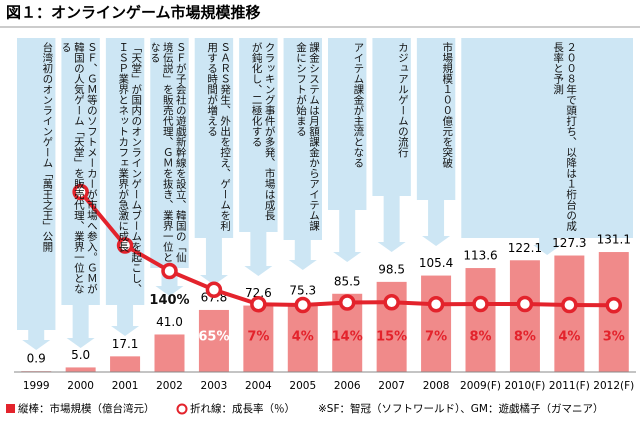 The height and width of the screenshot is (429, 640). I want to click on bar-value-label: 105.4, so click(436, 263).